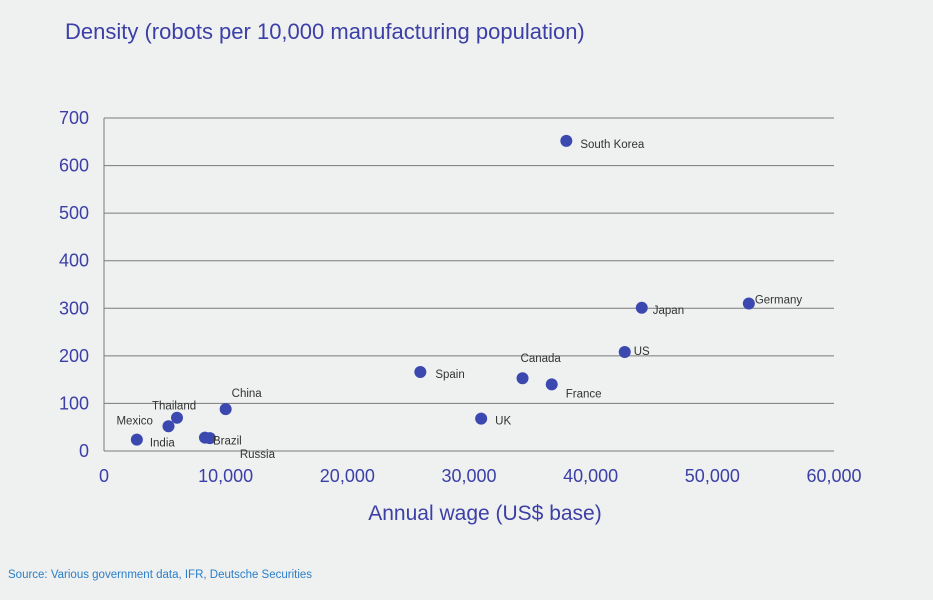 The image size is (933, 600). I want to click on y-tick-label: 700, so click(74, 118).